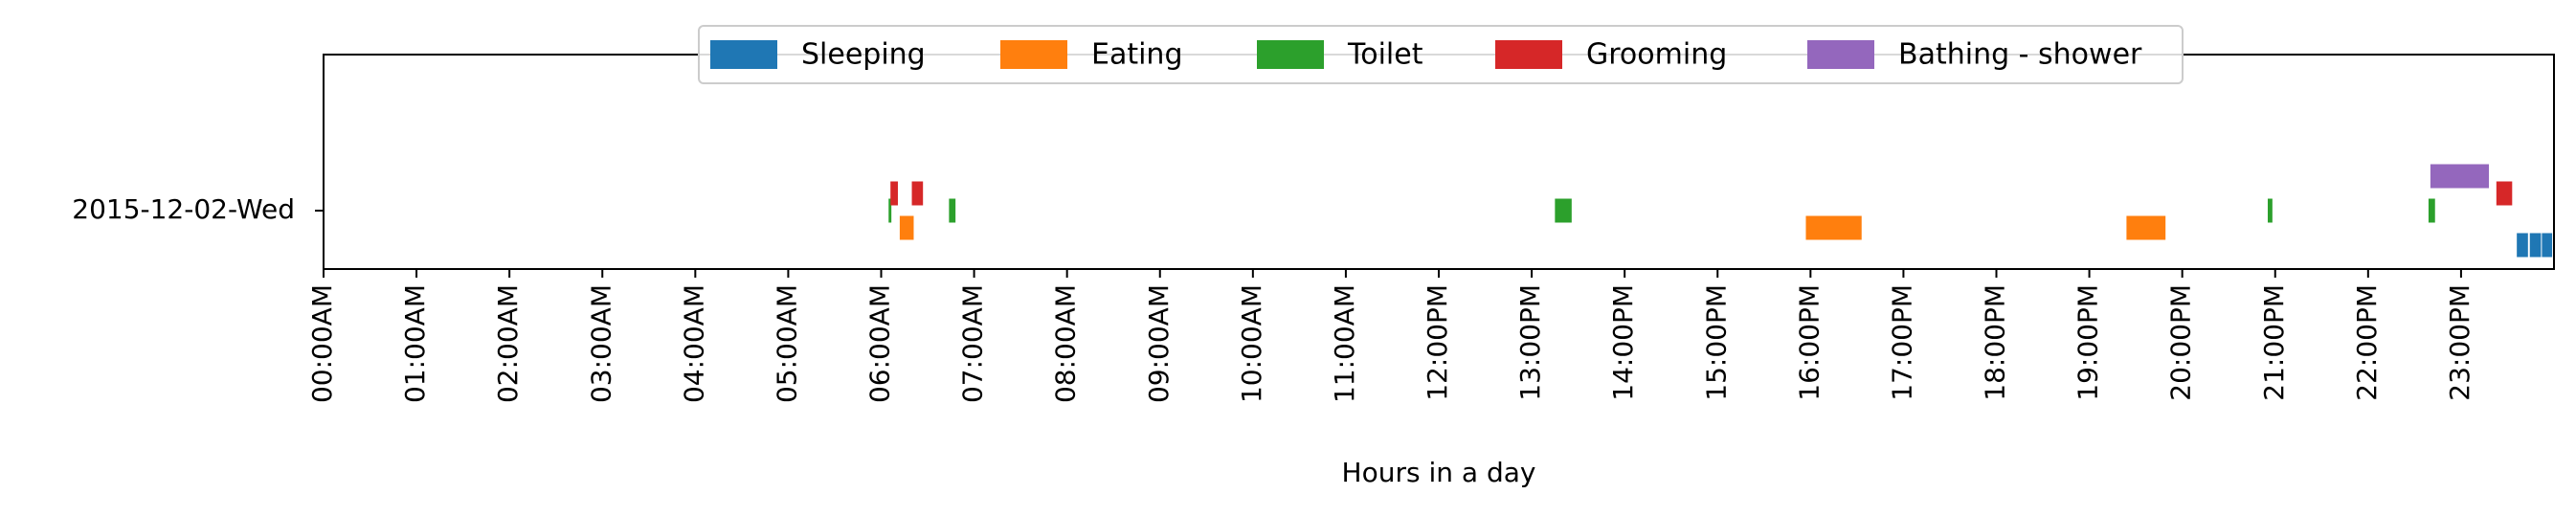 The height and width of the screenshot is (517, 2576). What do you see at coordinates (1438, 342) in the screenshot?
I see `x-tick-label: 12:00PM` at bounding box center [1438, 342].